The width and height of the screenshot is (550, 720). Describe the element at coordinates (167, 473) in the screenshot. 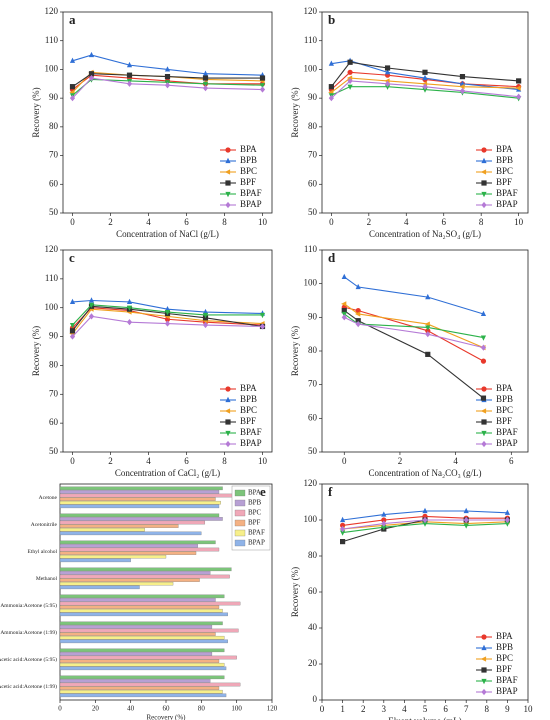

I see `x-axis-label: Concentration of CaCl₂ (g/L)` at that location.